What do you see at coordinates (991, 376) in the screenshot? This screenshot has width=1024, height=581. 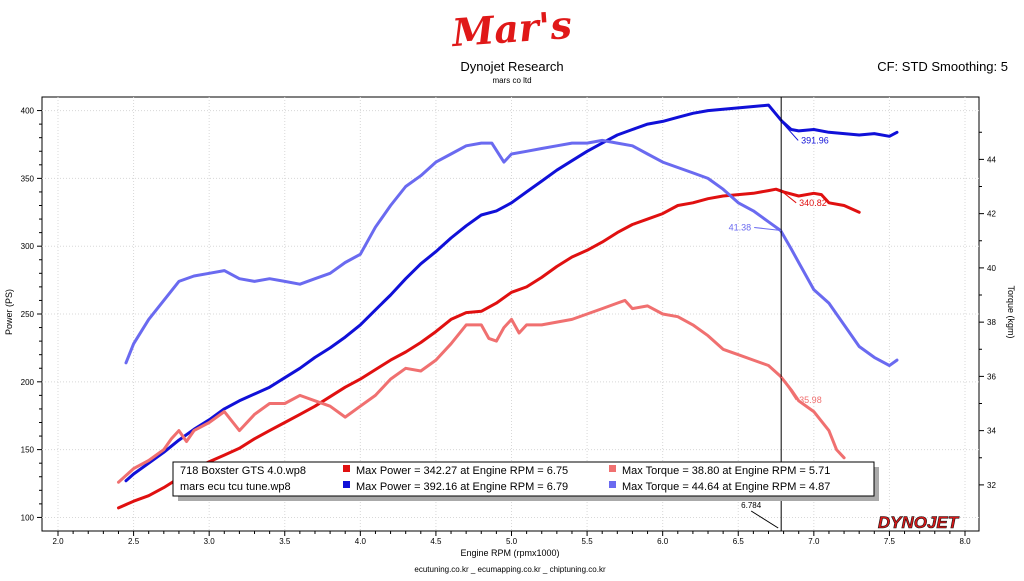 I see `y2-tick-label: 36` at bounding box center [991, 376].